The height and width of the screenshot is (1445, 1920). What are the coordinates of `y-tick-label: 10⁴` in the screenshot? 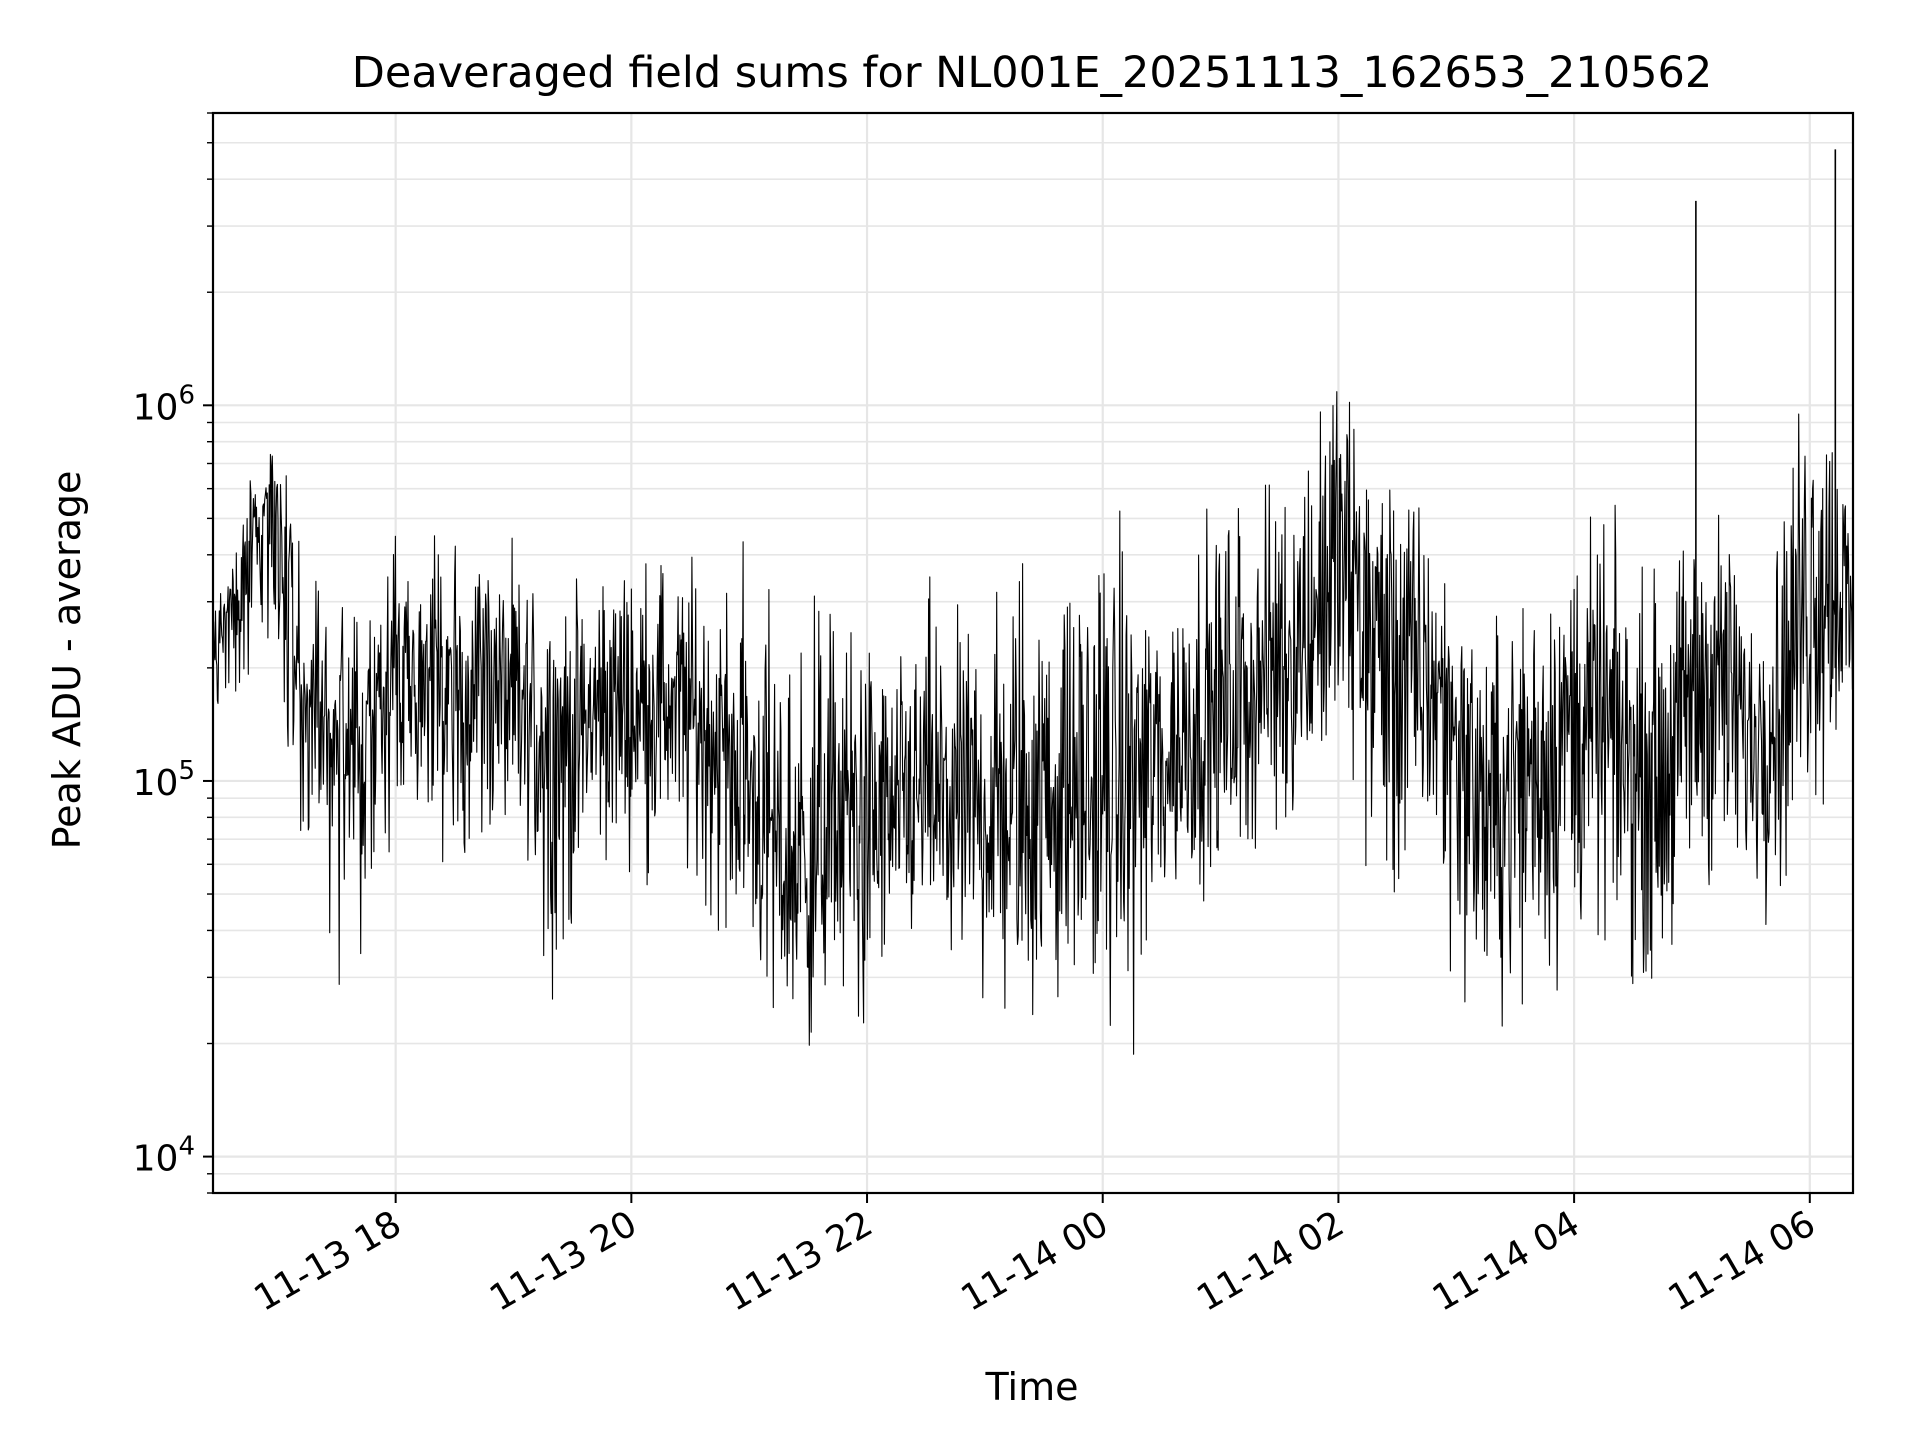 It's located at (164, 1156).